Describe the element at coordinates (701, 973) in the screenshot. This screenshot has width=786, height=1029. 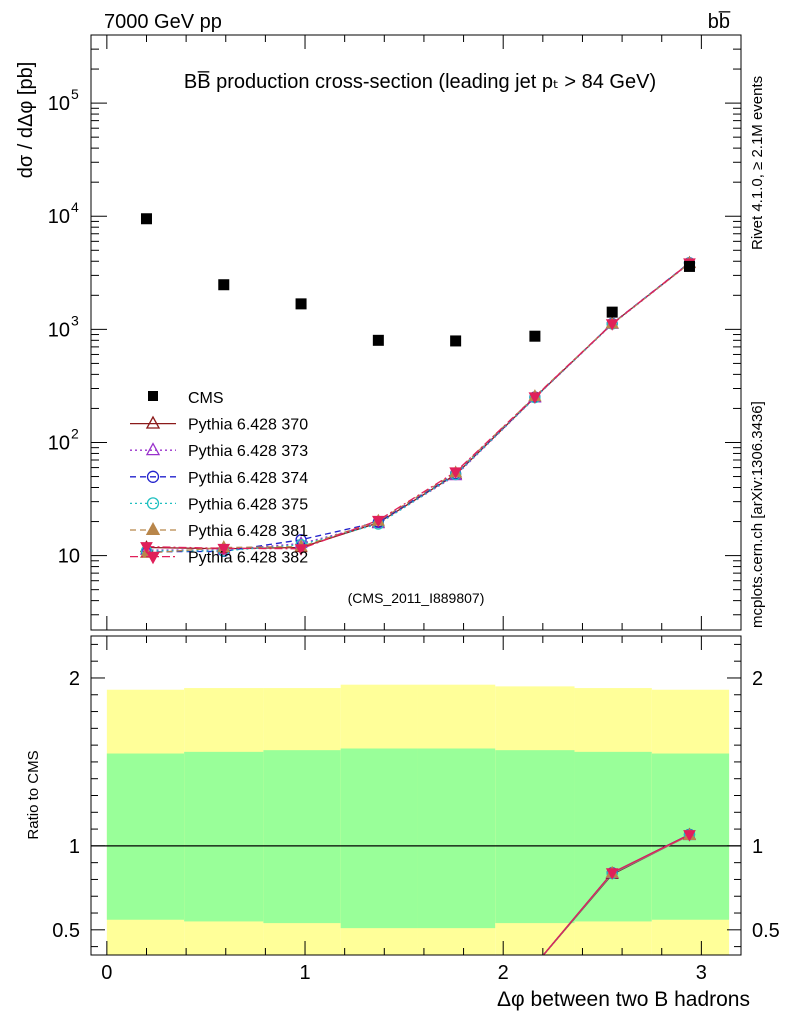
I see `x-tick-label: 3` at that location.